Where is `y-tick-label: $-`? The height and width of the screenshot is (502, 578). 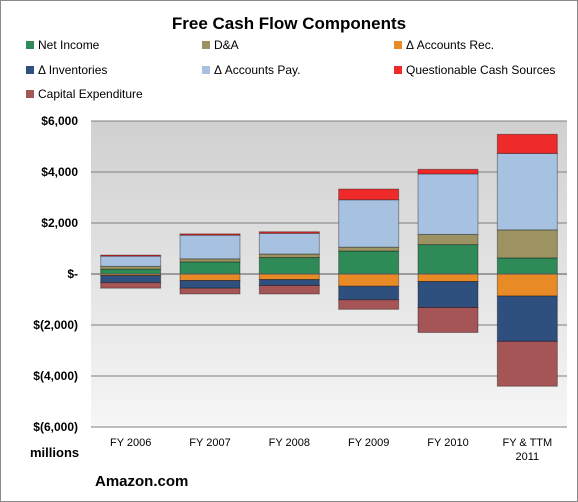
y-tick-label: $- is located at coordinates (72, 274).